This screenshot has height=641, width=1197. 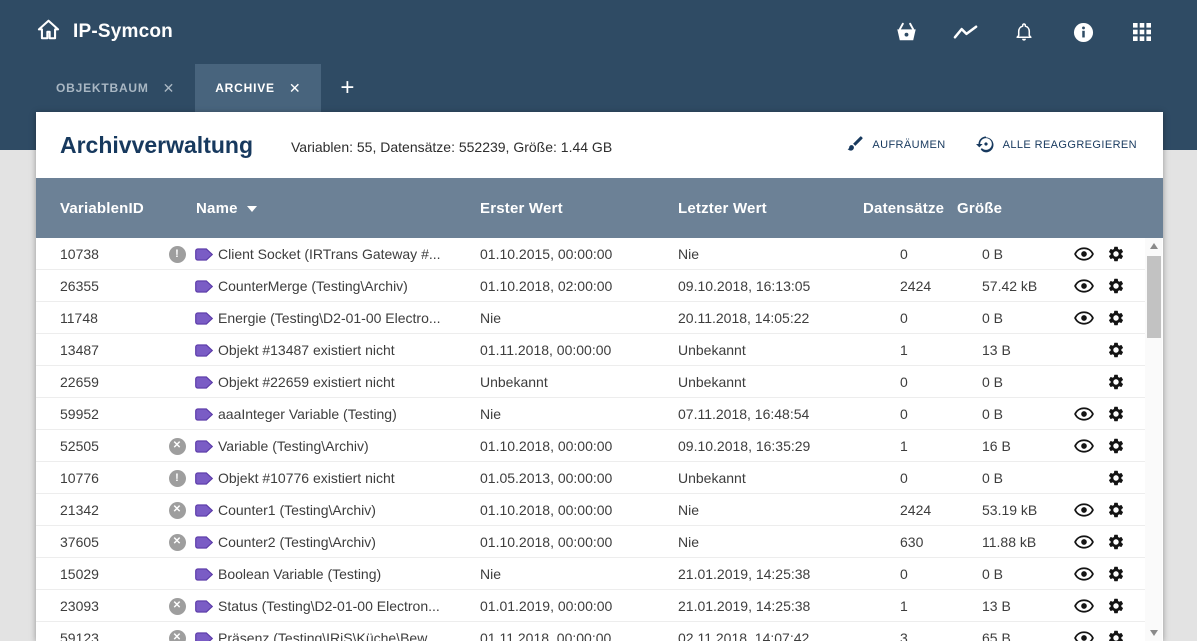 What do you see at coordinates (744, 635) in the screenshot?
I see `cell-letzter-wert: 02.11.2018, 14:07:42` at bounding box center [744, 635].